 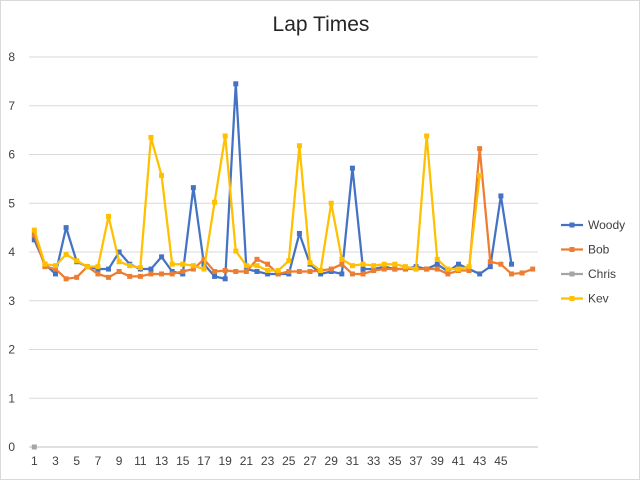 I want to click on legend-label: Kev, so click(x=598, y=299).